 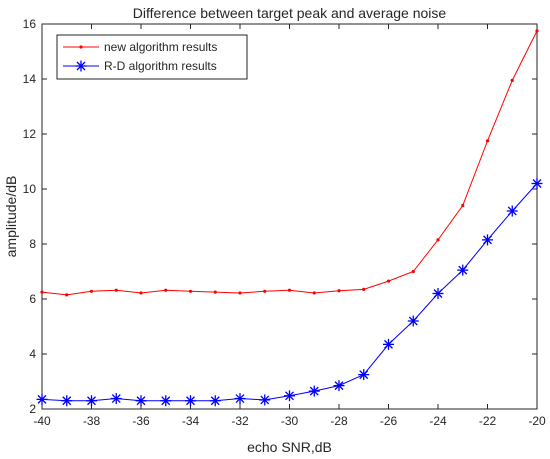 I want to click on x-tick-label: -36, so click(x=141, y=421).